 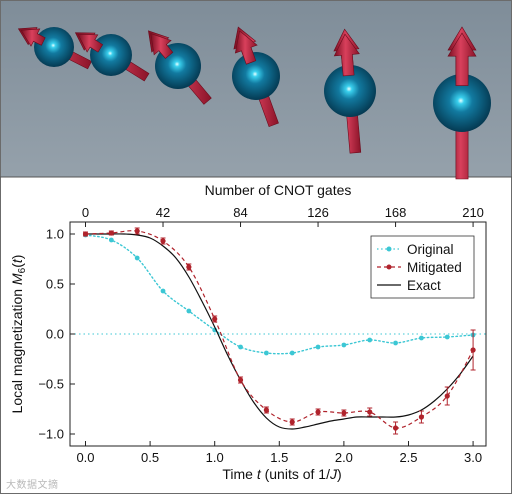 What do you see at coordinates (279, 457) in the screenshot?
I see `x-tick-label: 1.5` at bounding box center [279, 457].